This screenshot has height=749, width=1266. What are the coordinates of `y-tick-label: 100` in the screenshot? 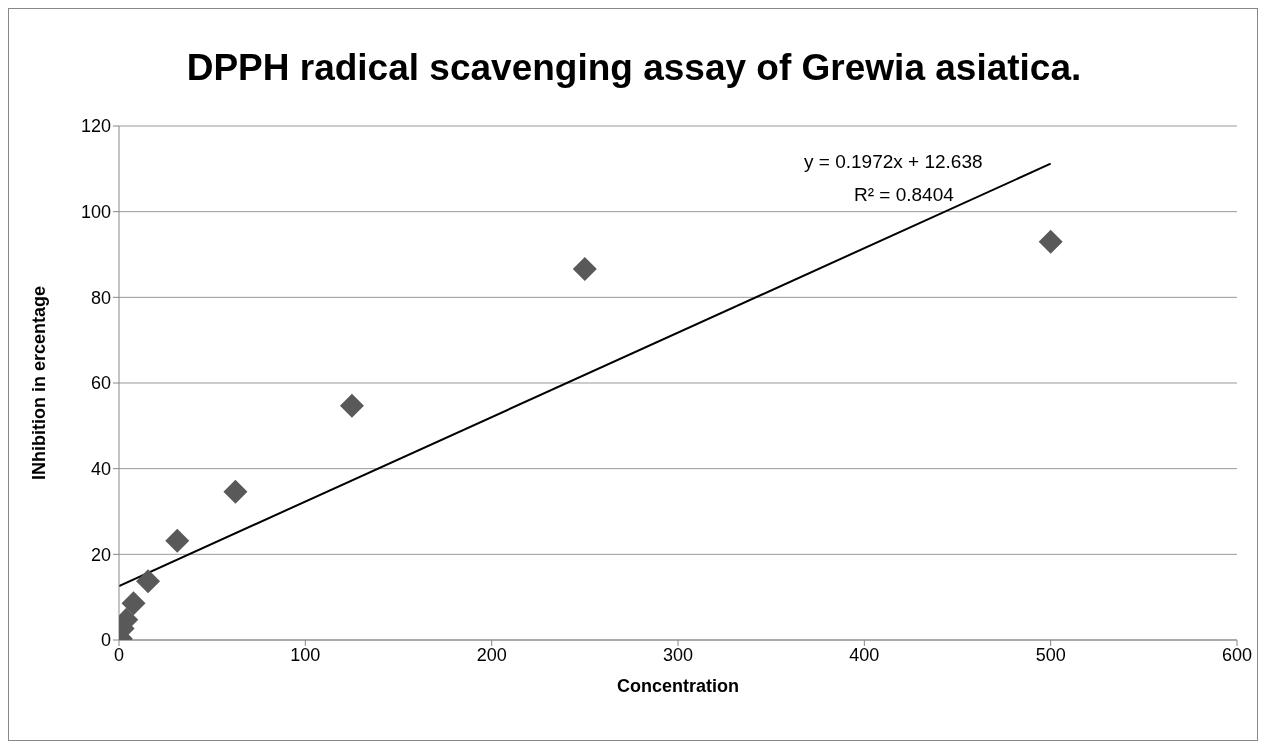 It's located at (95, 212).